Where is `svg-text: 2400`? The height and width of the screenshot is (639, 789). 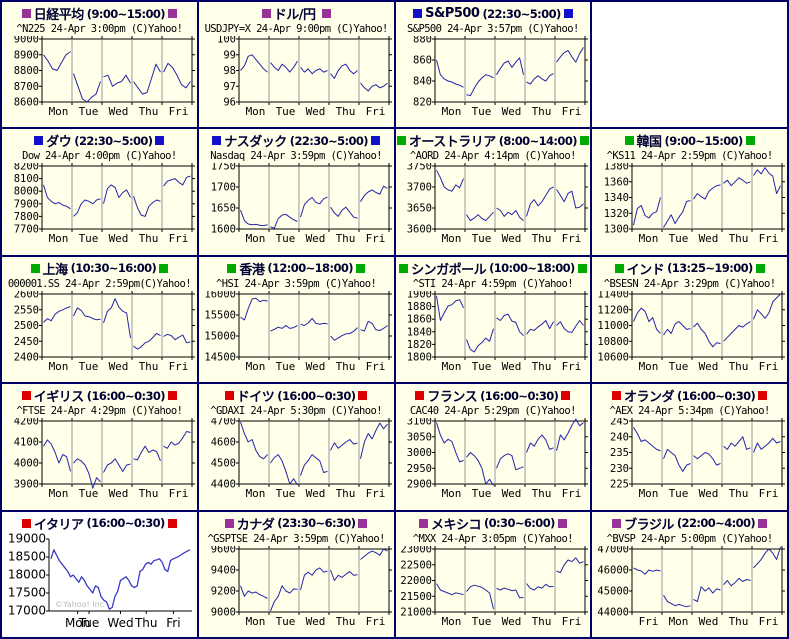 svg-text: 2400 is located at coordinates (26, 357).